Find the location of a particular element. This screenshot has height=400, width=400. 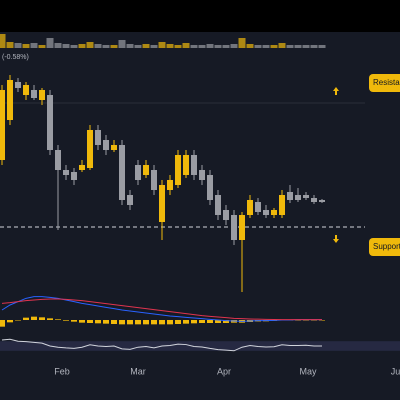

top-bar is located at coordinates (200, 16).